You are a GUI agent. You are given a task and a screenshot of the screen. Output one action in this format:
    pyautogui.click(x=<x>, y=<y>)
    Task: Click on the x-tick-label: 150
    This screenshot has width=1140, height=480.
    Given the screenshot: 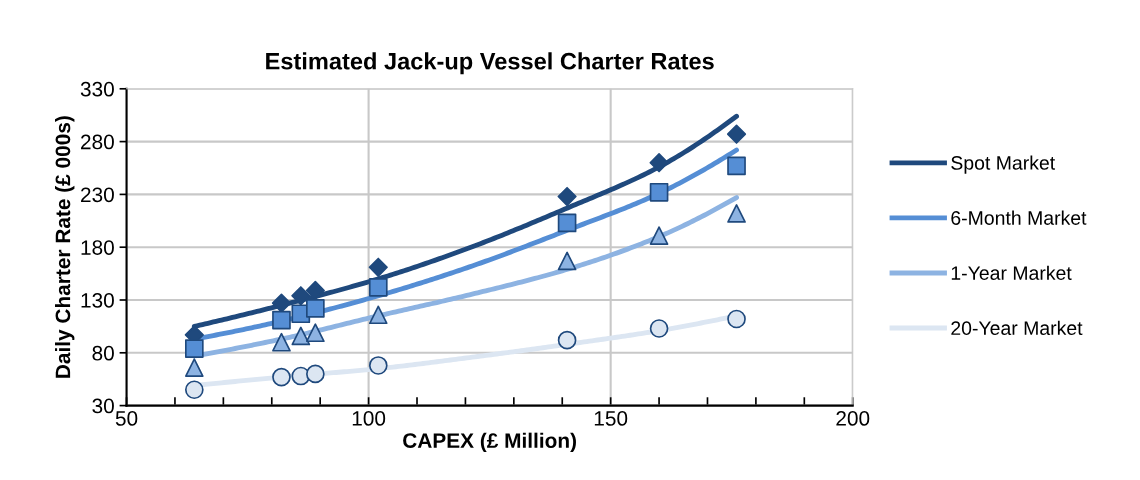 What is the action you would take?
    pyautogui.click(x=611, y=418)
    